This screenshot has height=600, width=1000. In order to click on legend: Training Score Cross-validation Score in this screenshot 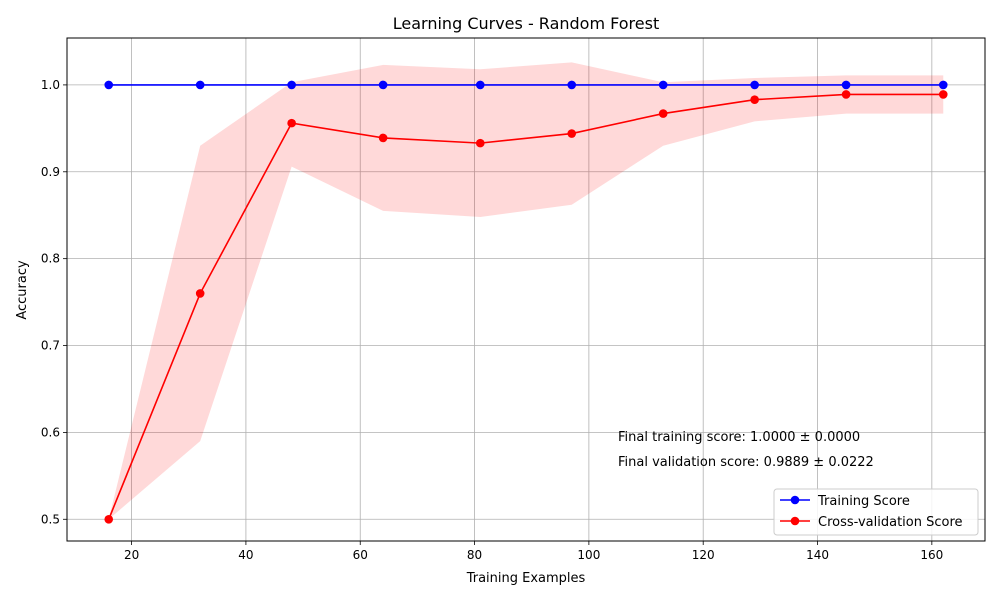, I will do `click(876, 512)`.